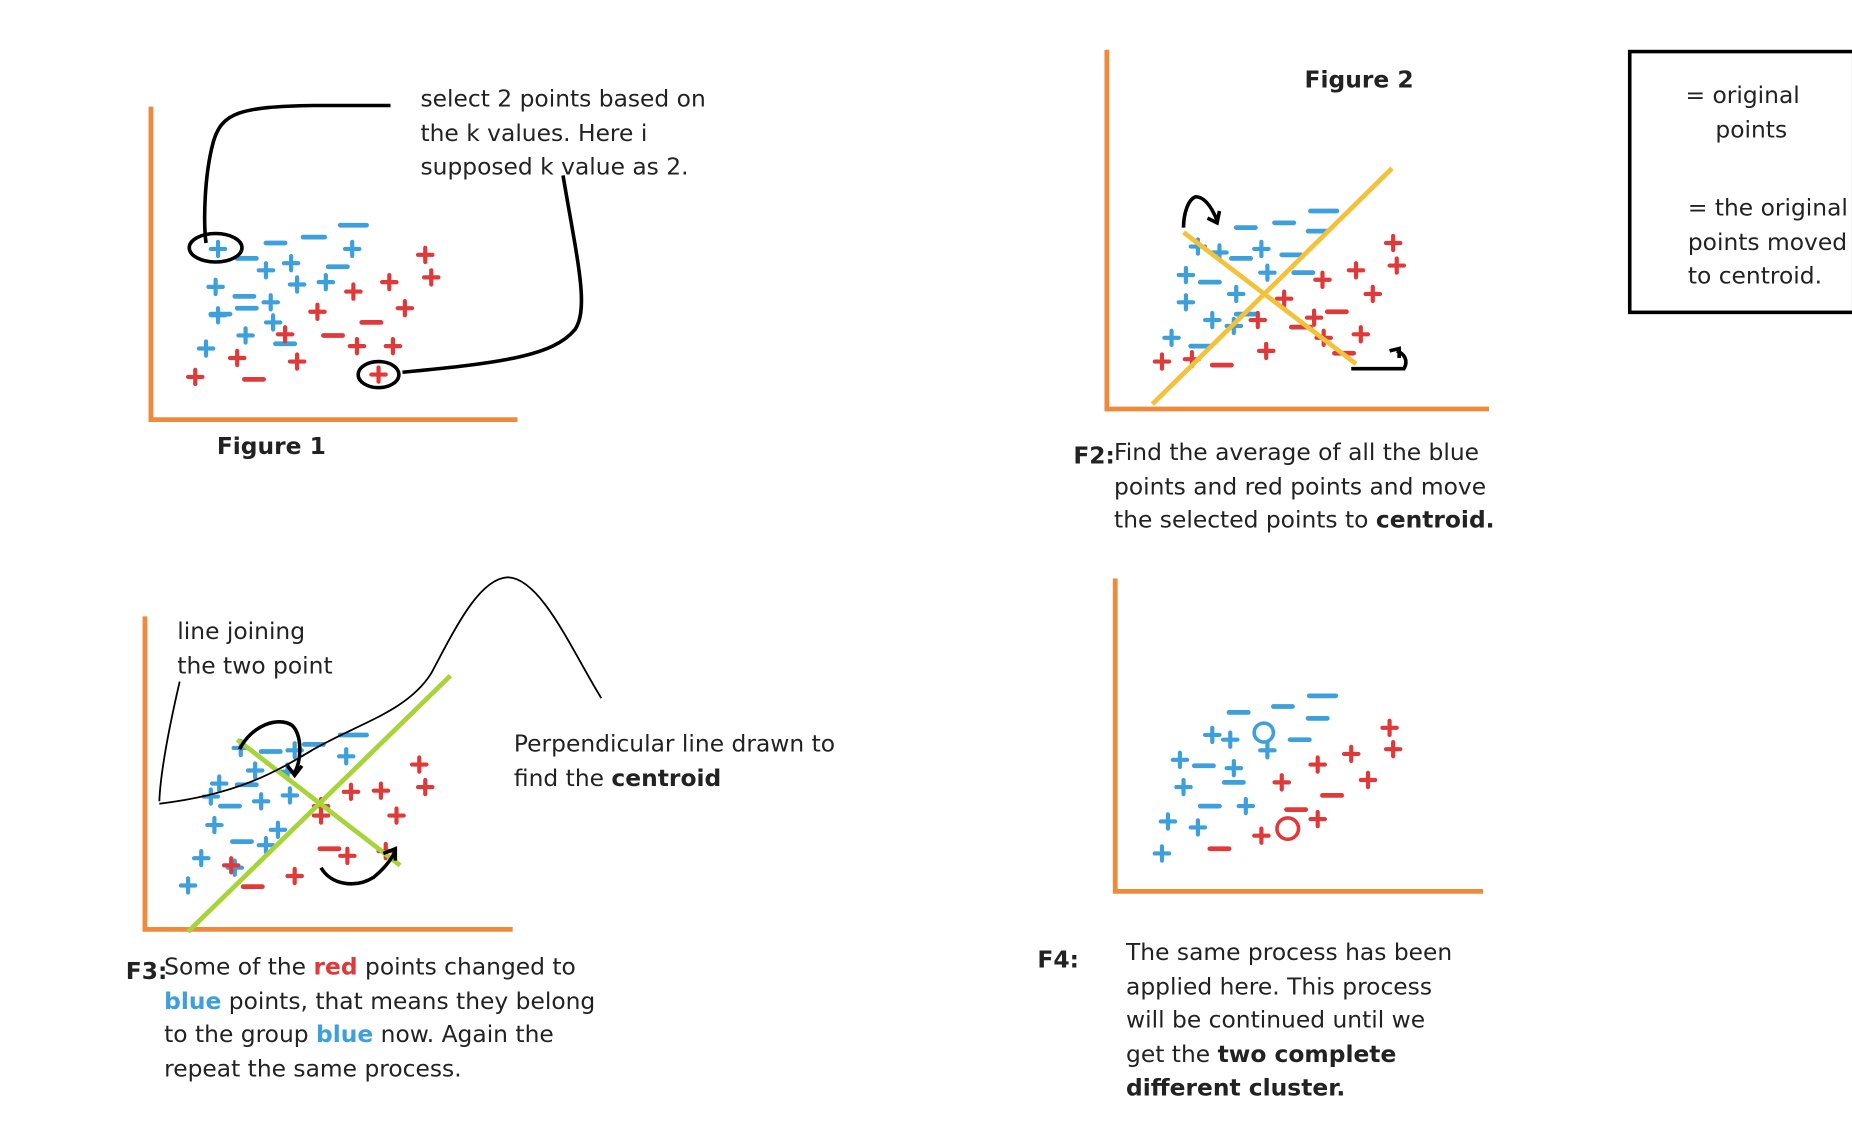  Describe the element at coordinates (318, 802) in the screenshot. I see `green-line` at that location.